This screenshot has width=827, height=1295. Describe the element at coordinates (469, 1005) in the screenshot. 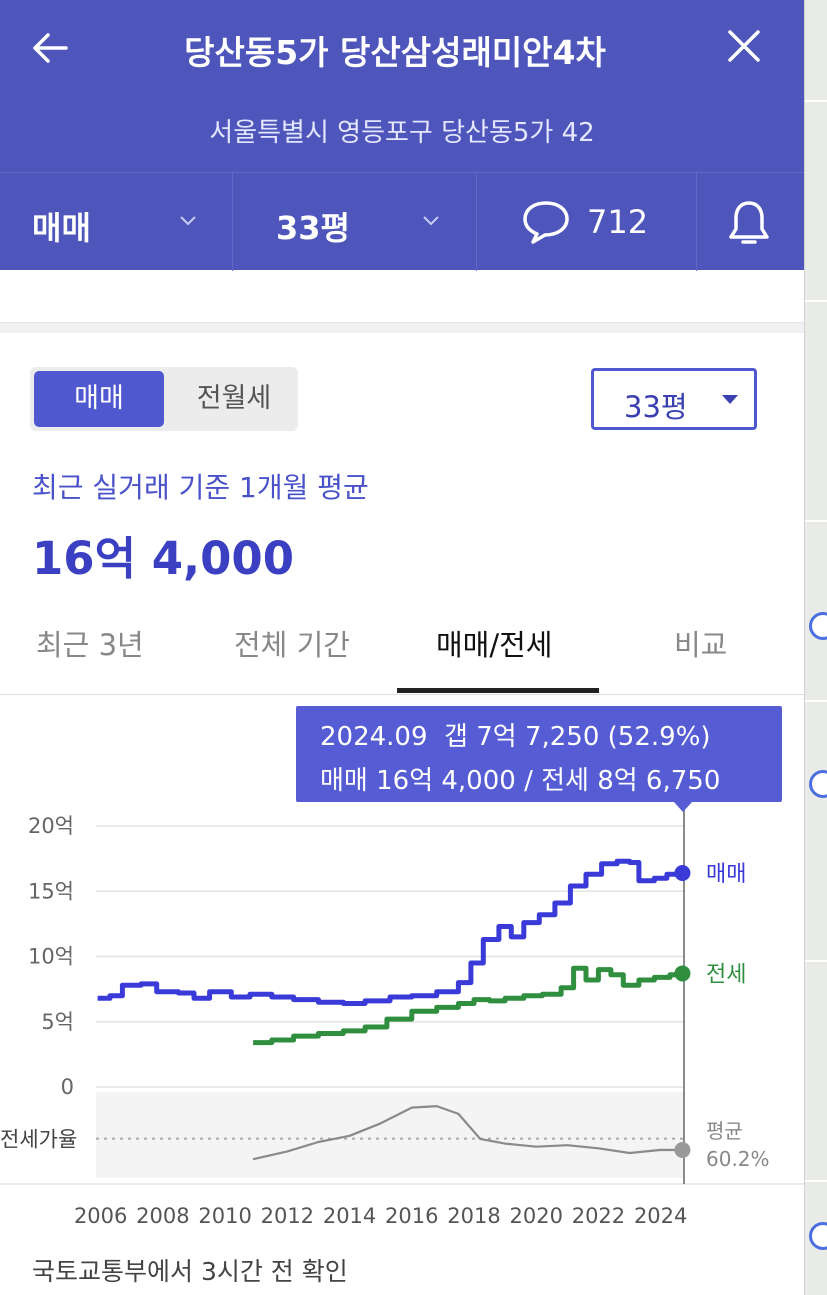

I see `series-line-jeonse` at that location.